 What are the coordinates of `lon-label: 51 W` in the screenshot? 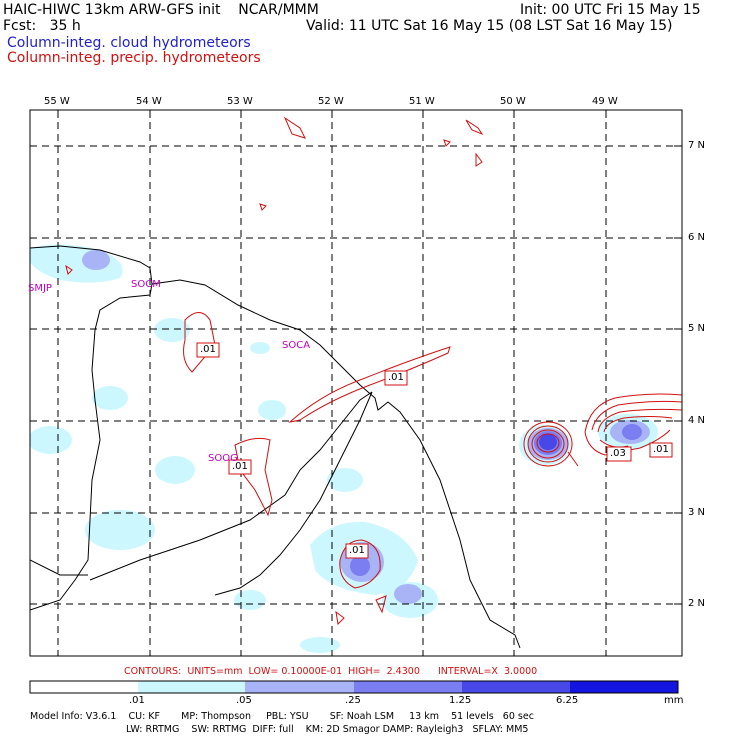 It's located at (422, 101).